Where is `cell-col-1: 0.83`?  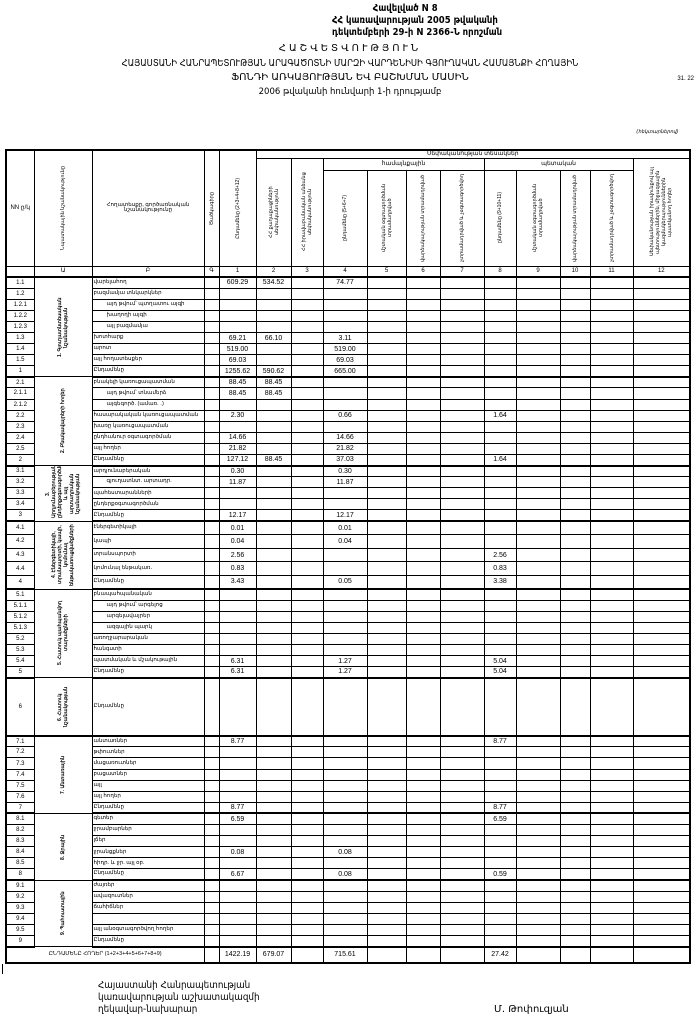
cell-col-1: 0.83 is located at coordinates (237, 568).